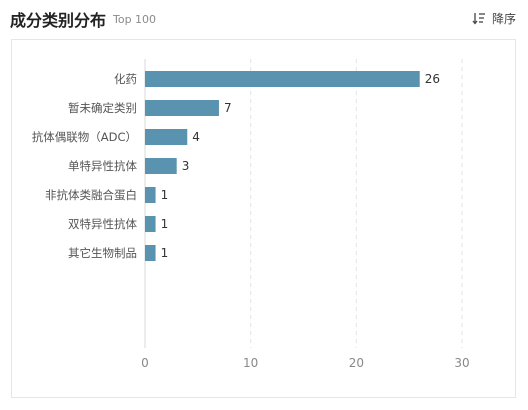 The height and width of the screenshot is (410, 528). What do you see at coordinates (145, 363) in the screenshot?
I see `x-tick-label: 0` at bounding box center [145, 363].